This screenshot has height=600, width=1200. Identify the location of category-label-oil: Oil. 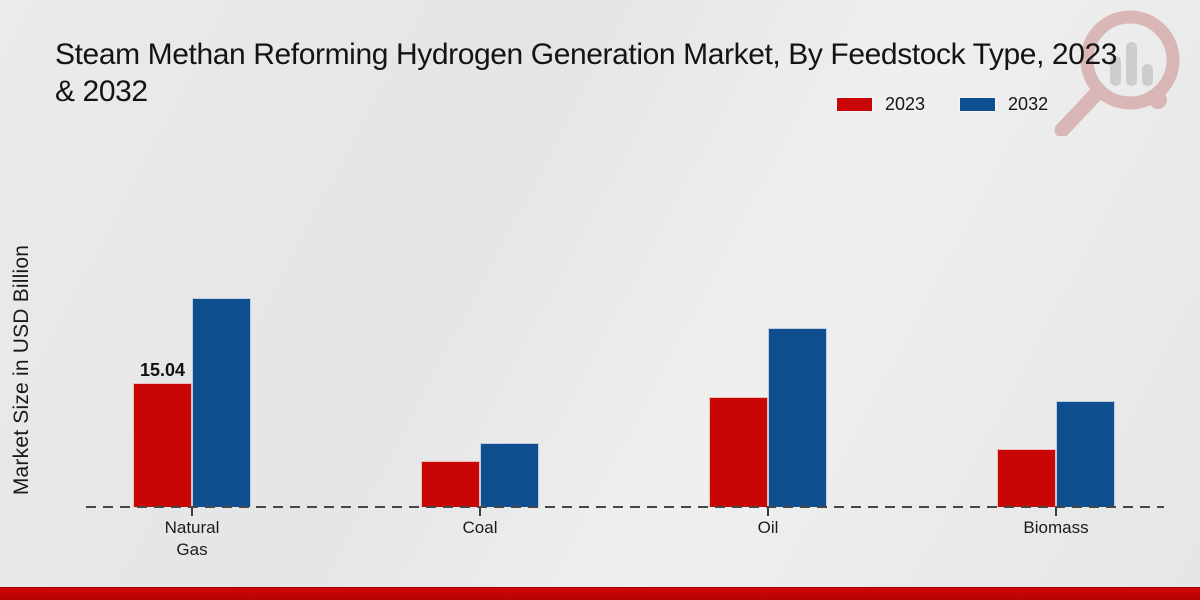
(768, 527).